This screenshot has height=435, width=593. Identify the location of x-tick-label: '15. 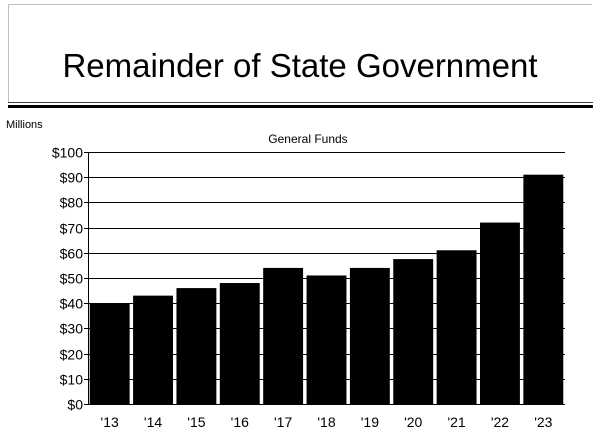
(196, 422).